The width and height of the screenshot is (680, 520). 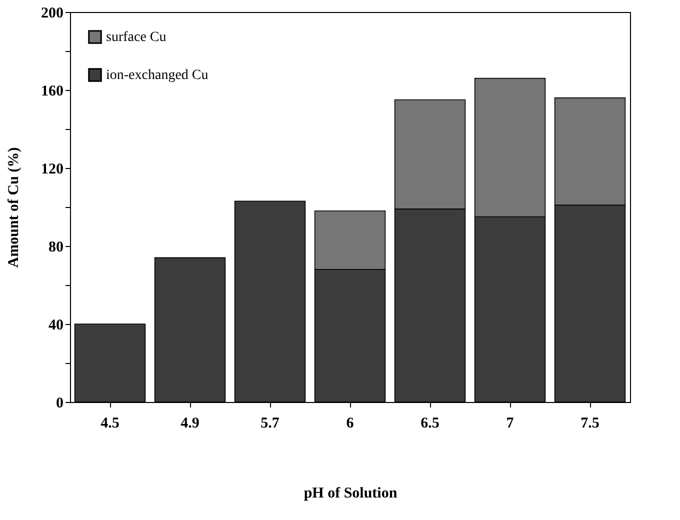 I want to click on legend-label: surface Cu, so click(x=136, y=37).